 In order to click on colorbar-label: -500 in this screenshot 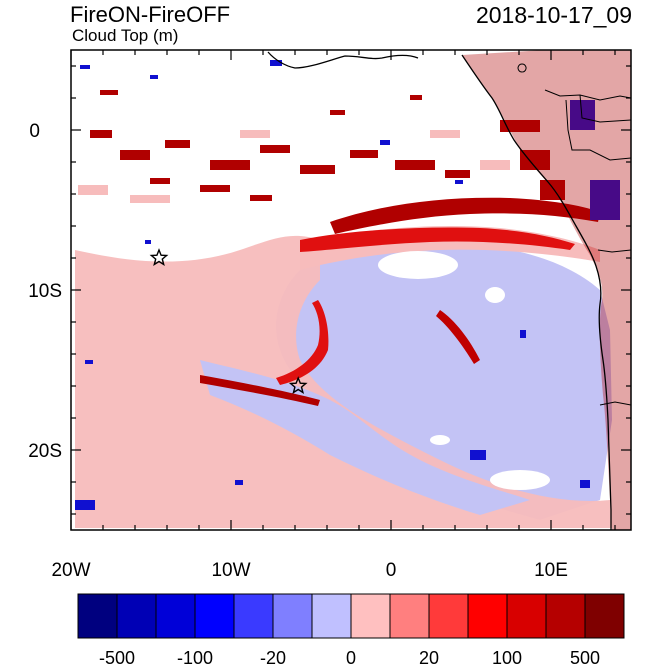, I will do `click(117, 657)`.